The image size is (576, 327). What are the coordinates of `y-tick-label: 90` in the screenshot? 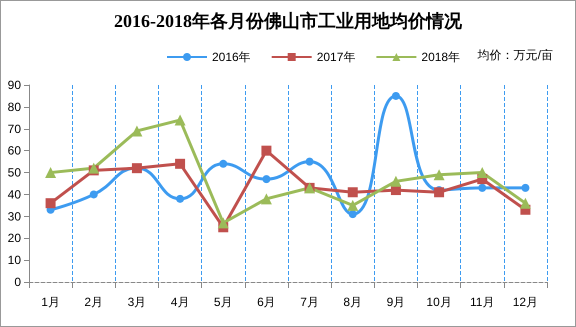 It's located at (15, 85).